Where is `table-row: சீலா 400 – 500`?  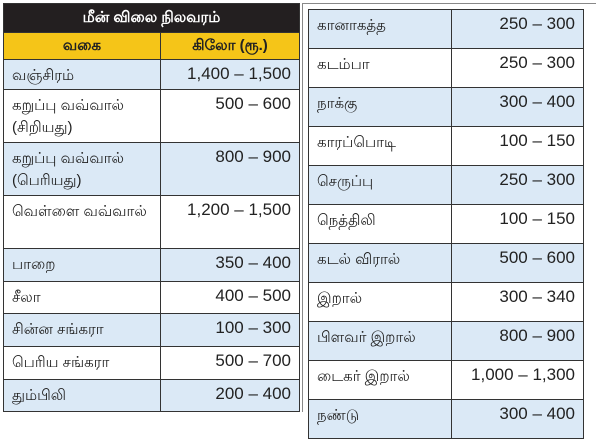
table-row: சீலா 400 – 500 is located at coordinates (151, 297).